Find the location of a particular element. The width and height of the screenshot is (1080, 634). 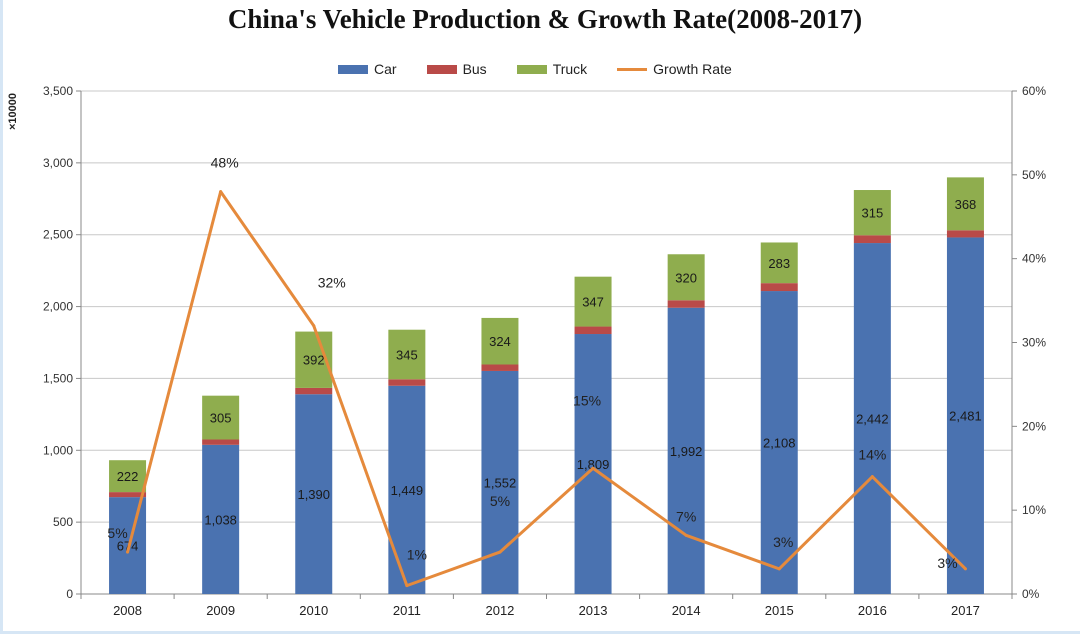

bar-label-car: 2,108 is located at coordinates (779, 443).